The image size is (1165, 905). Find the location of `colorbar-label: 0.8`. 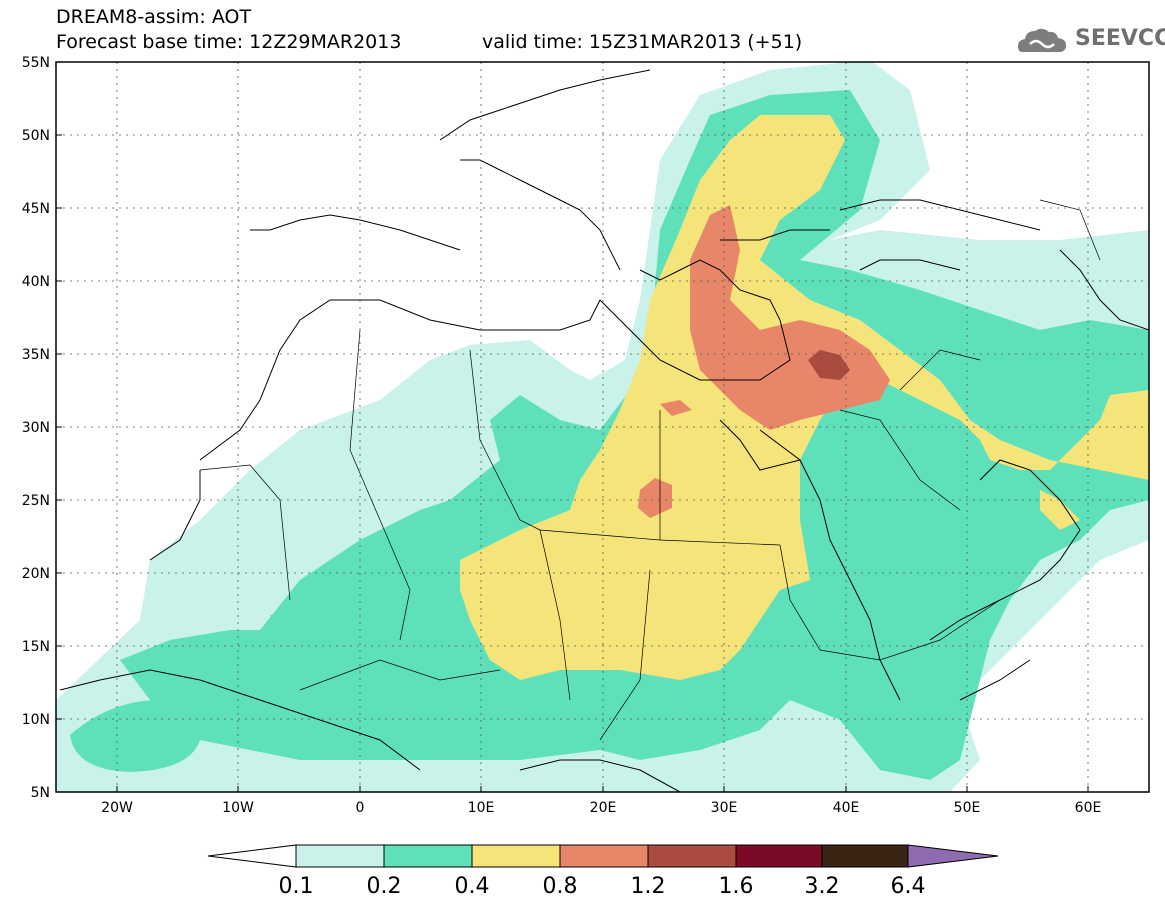

colorbar-label: 0.8 is located at coordinates (560, 886).